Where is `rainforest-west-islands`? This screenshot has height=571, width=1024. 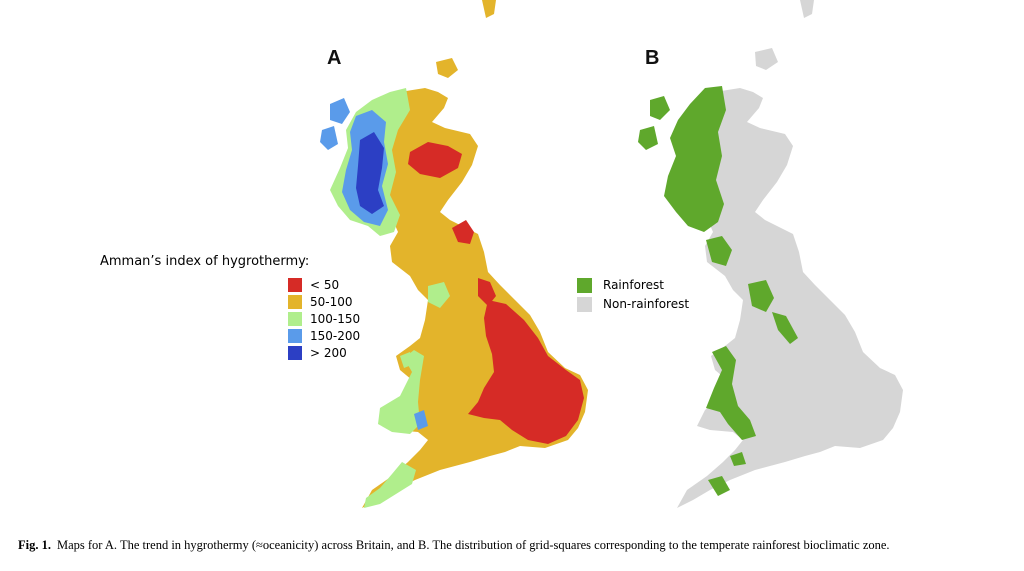
rainforest-west-islands is located at coordinates (660, 108).